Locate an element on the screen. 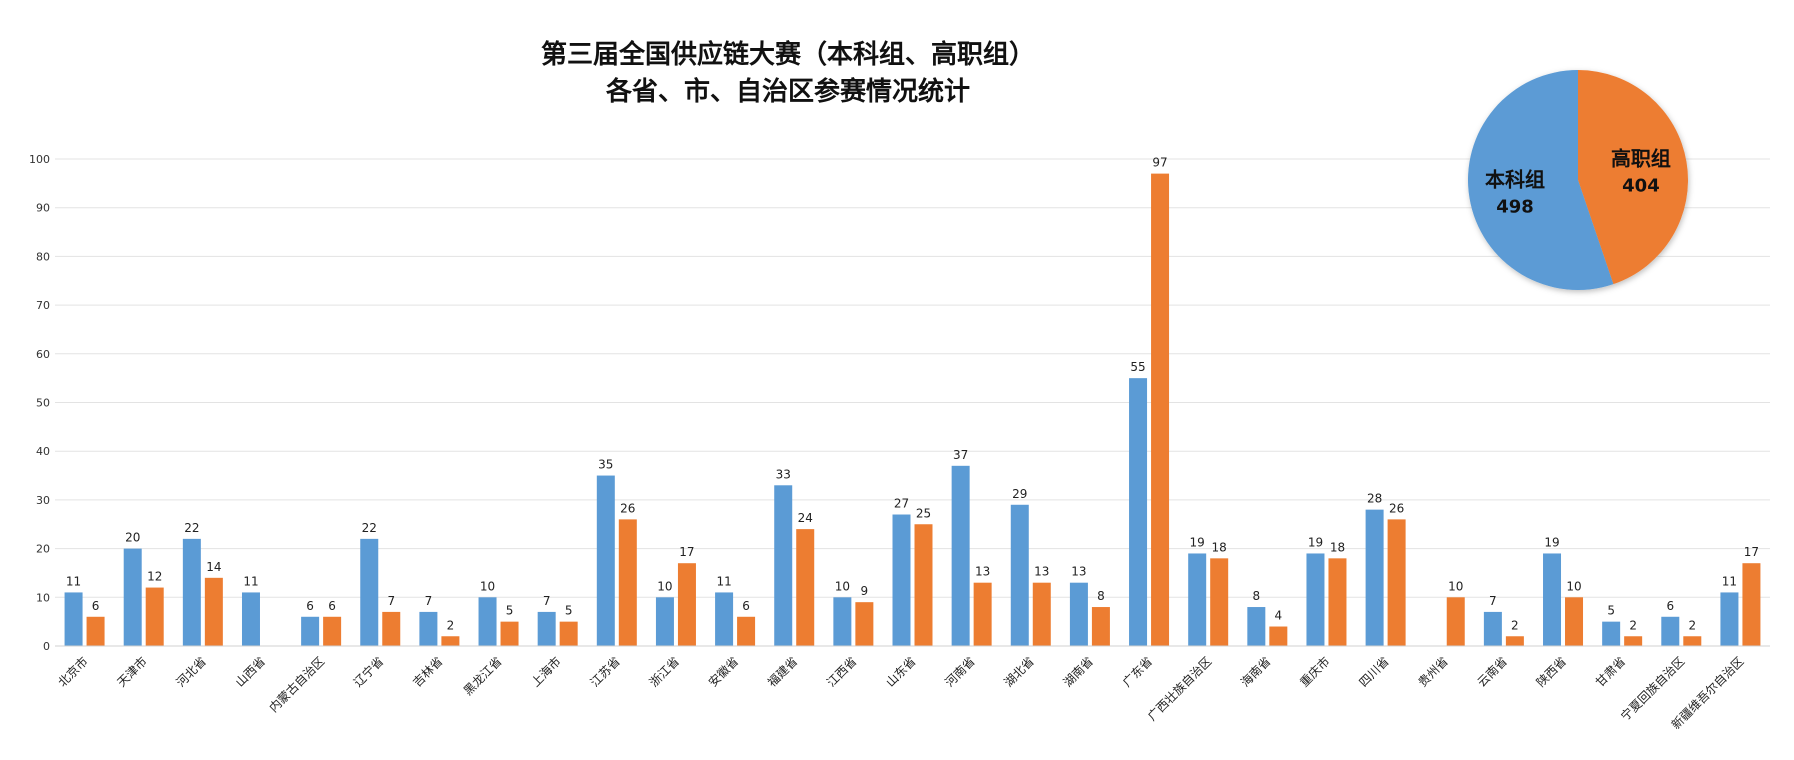 The image size is (1794, 760). x-tick-label: 吉林省 is located at coordinates (427, 671).